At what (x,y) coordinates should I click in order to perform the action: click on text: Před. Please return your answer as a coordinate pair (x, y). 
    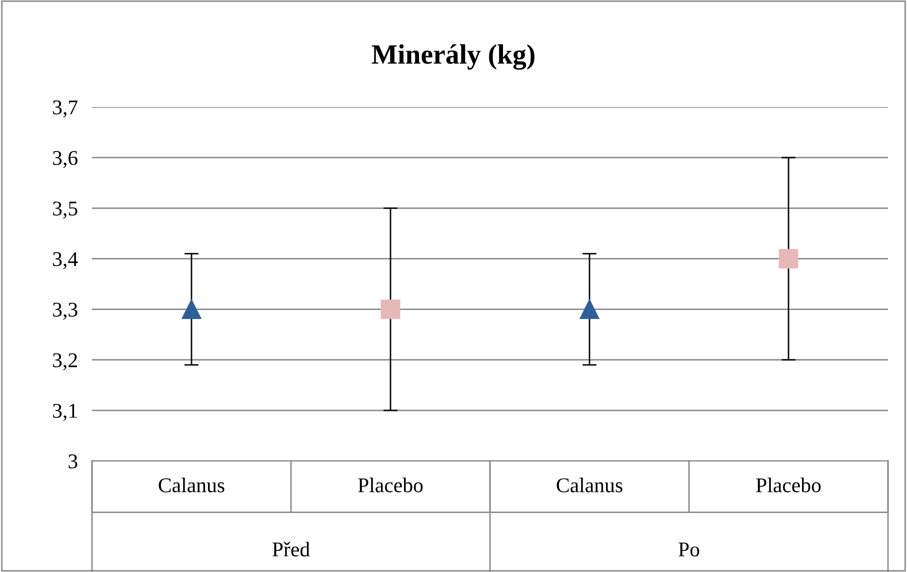
    Looking at the image, I should click on (291, 549).